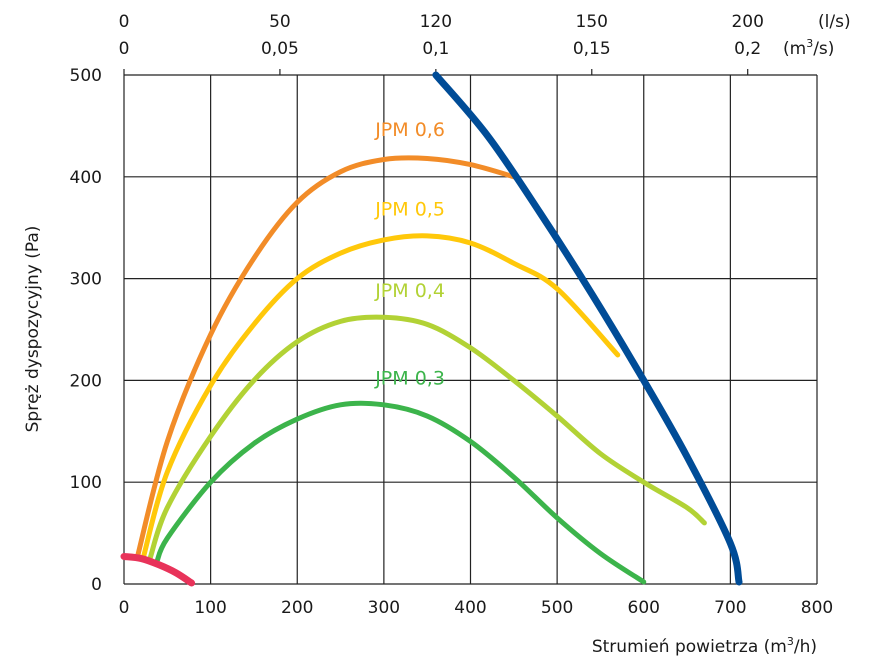  What do you see at coordinates (592, 49) in the screenshot?
I see `top-tick-label-m3s: 0,15` at bounding box center [592, 49].